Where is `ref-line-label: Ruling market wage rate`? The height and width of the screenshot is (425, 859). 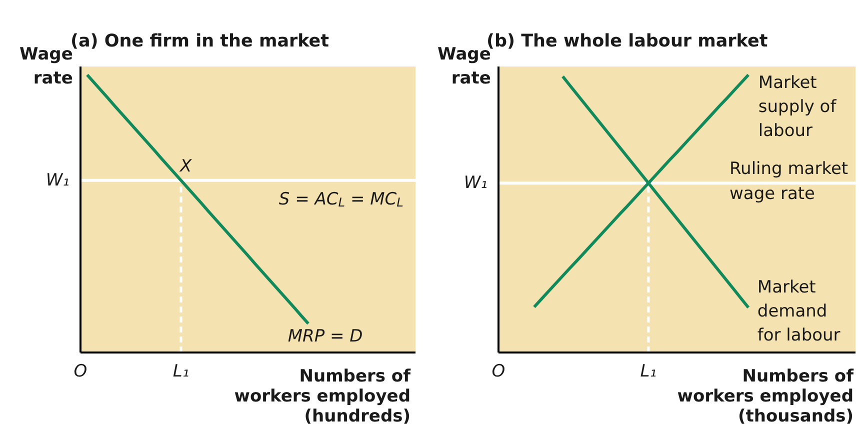
ref-line-label: Ruling market wage rate is located at coordinates (789, 181).